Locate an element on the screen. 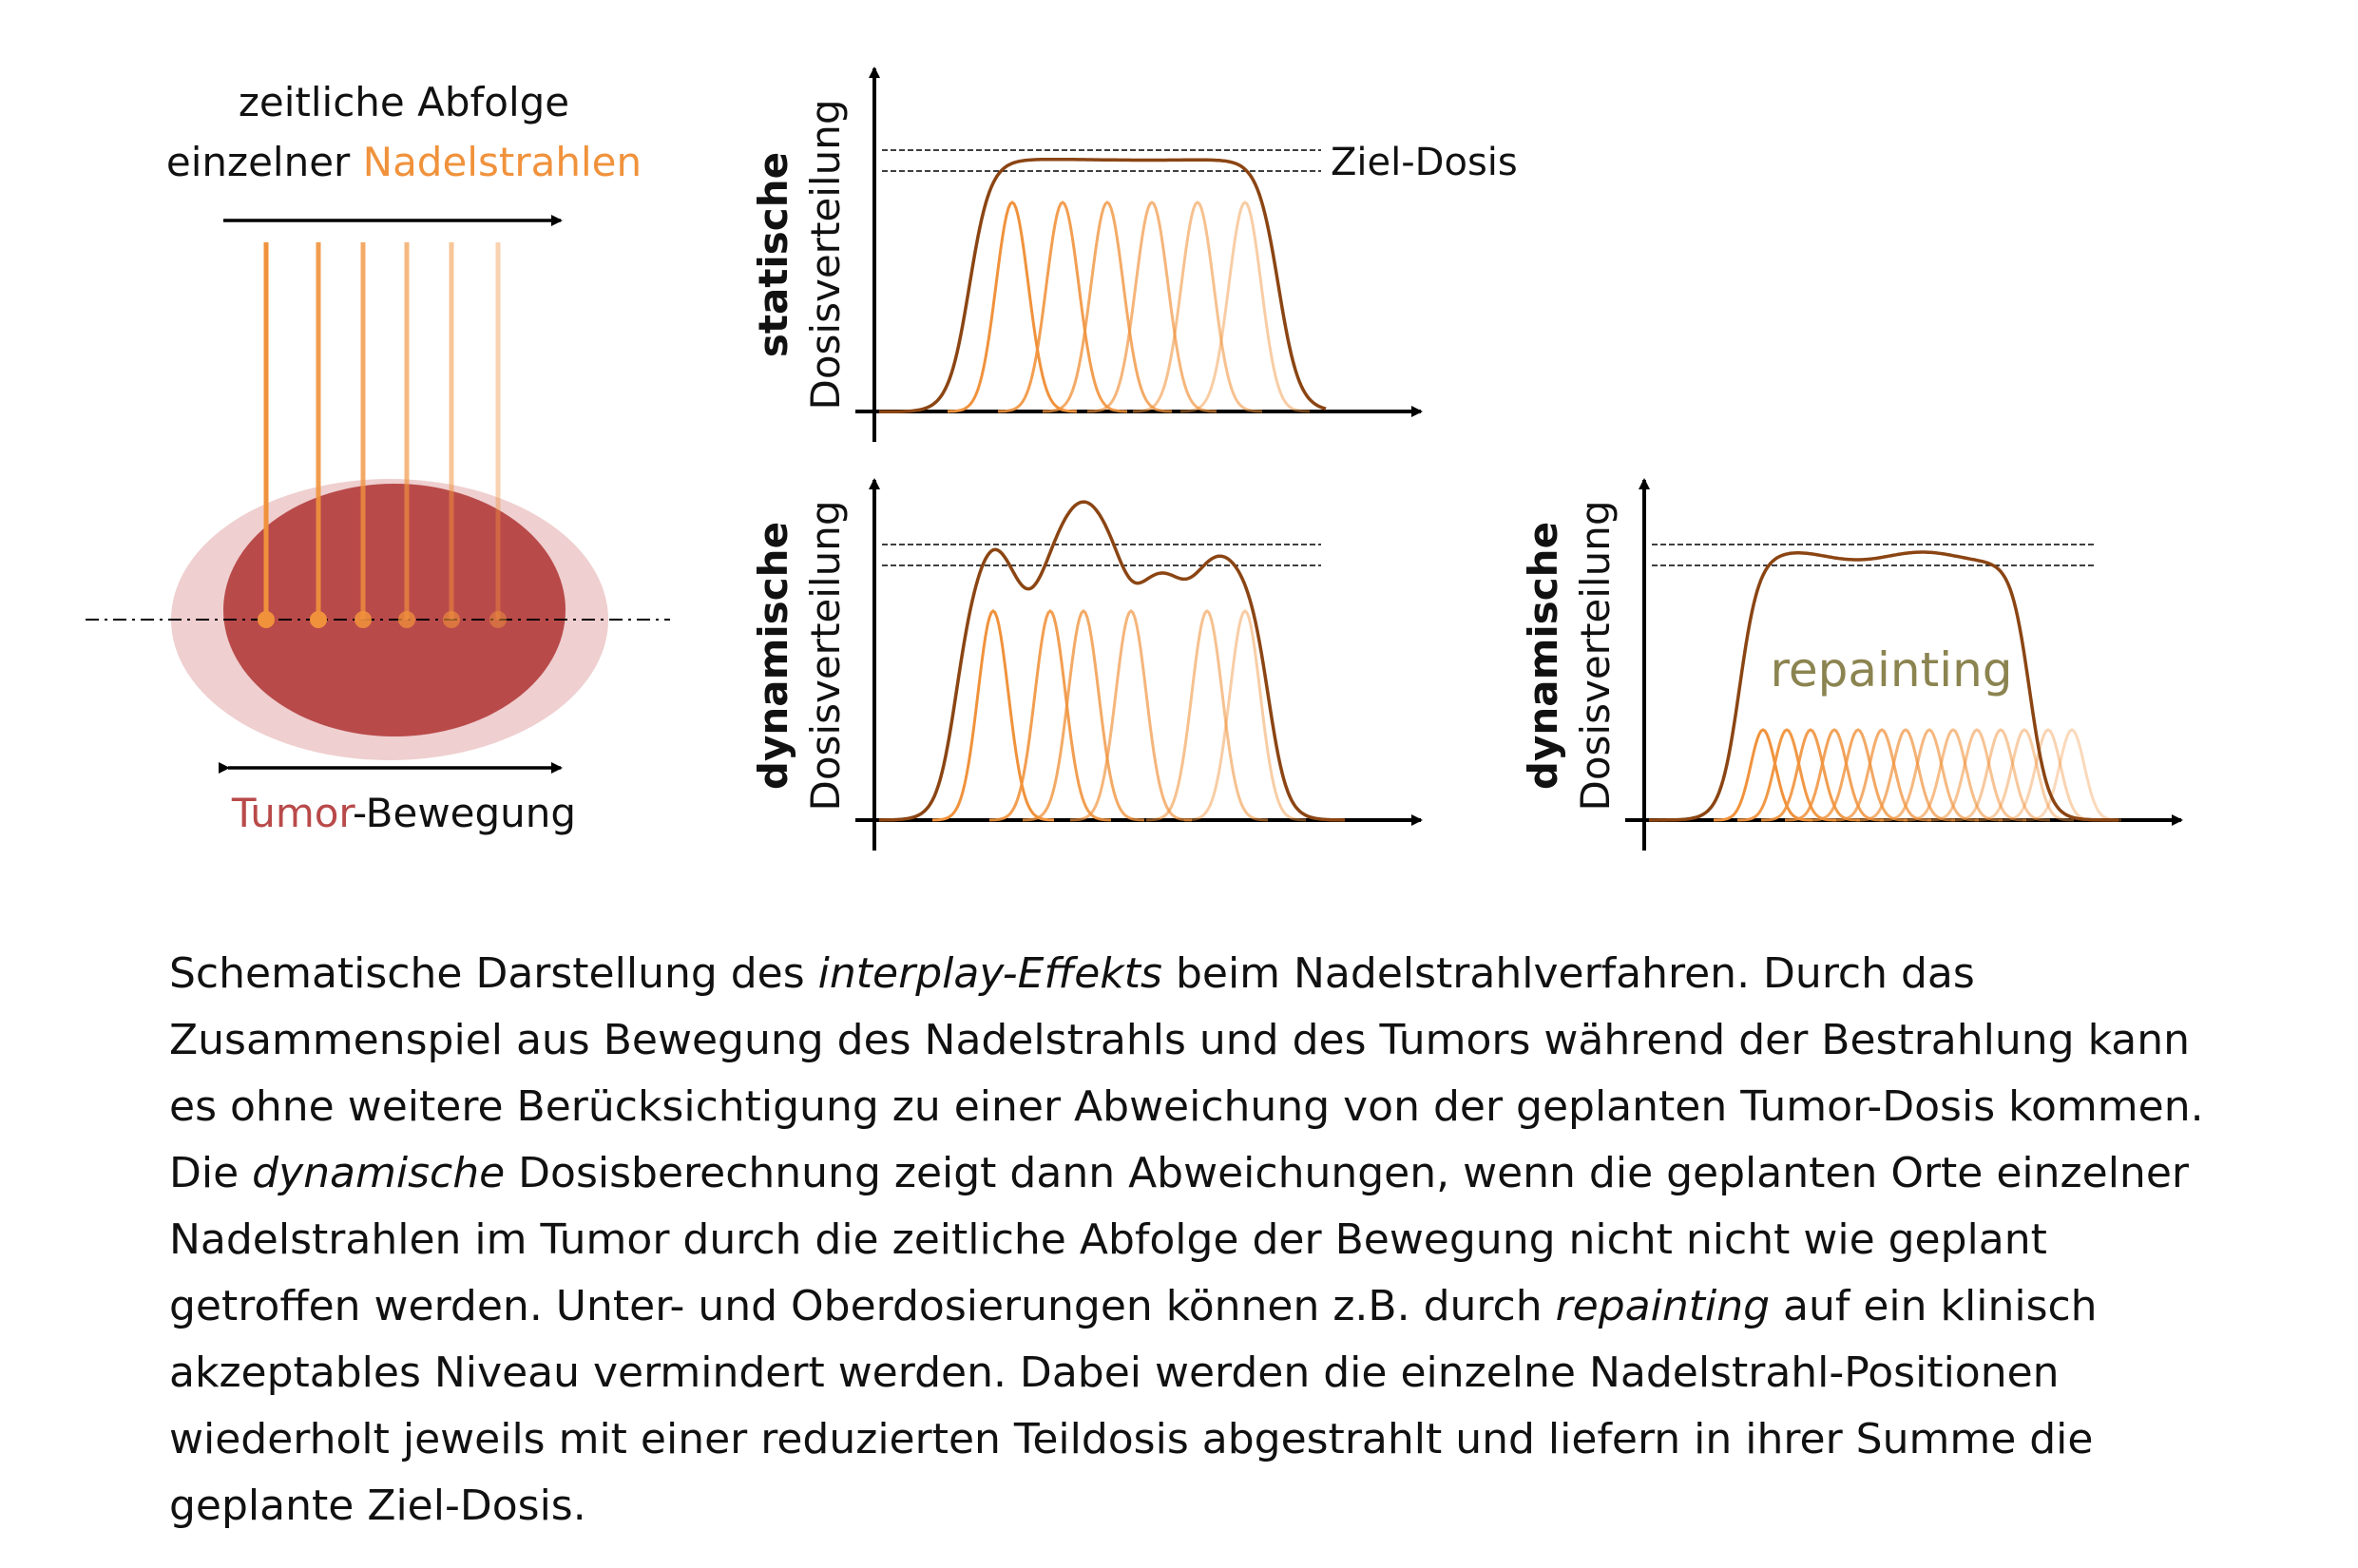 The width and height of the screenshot is (2358, 1568). caption-repainting-term: repainting is located at coordinates (1663, 1306).